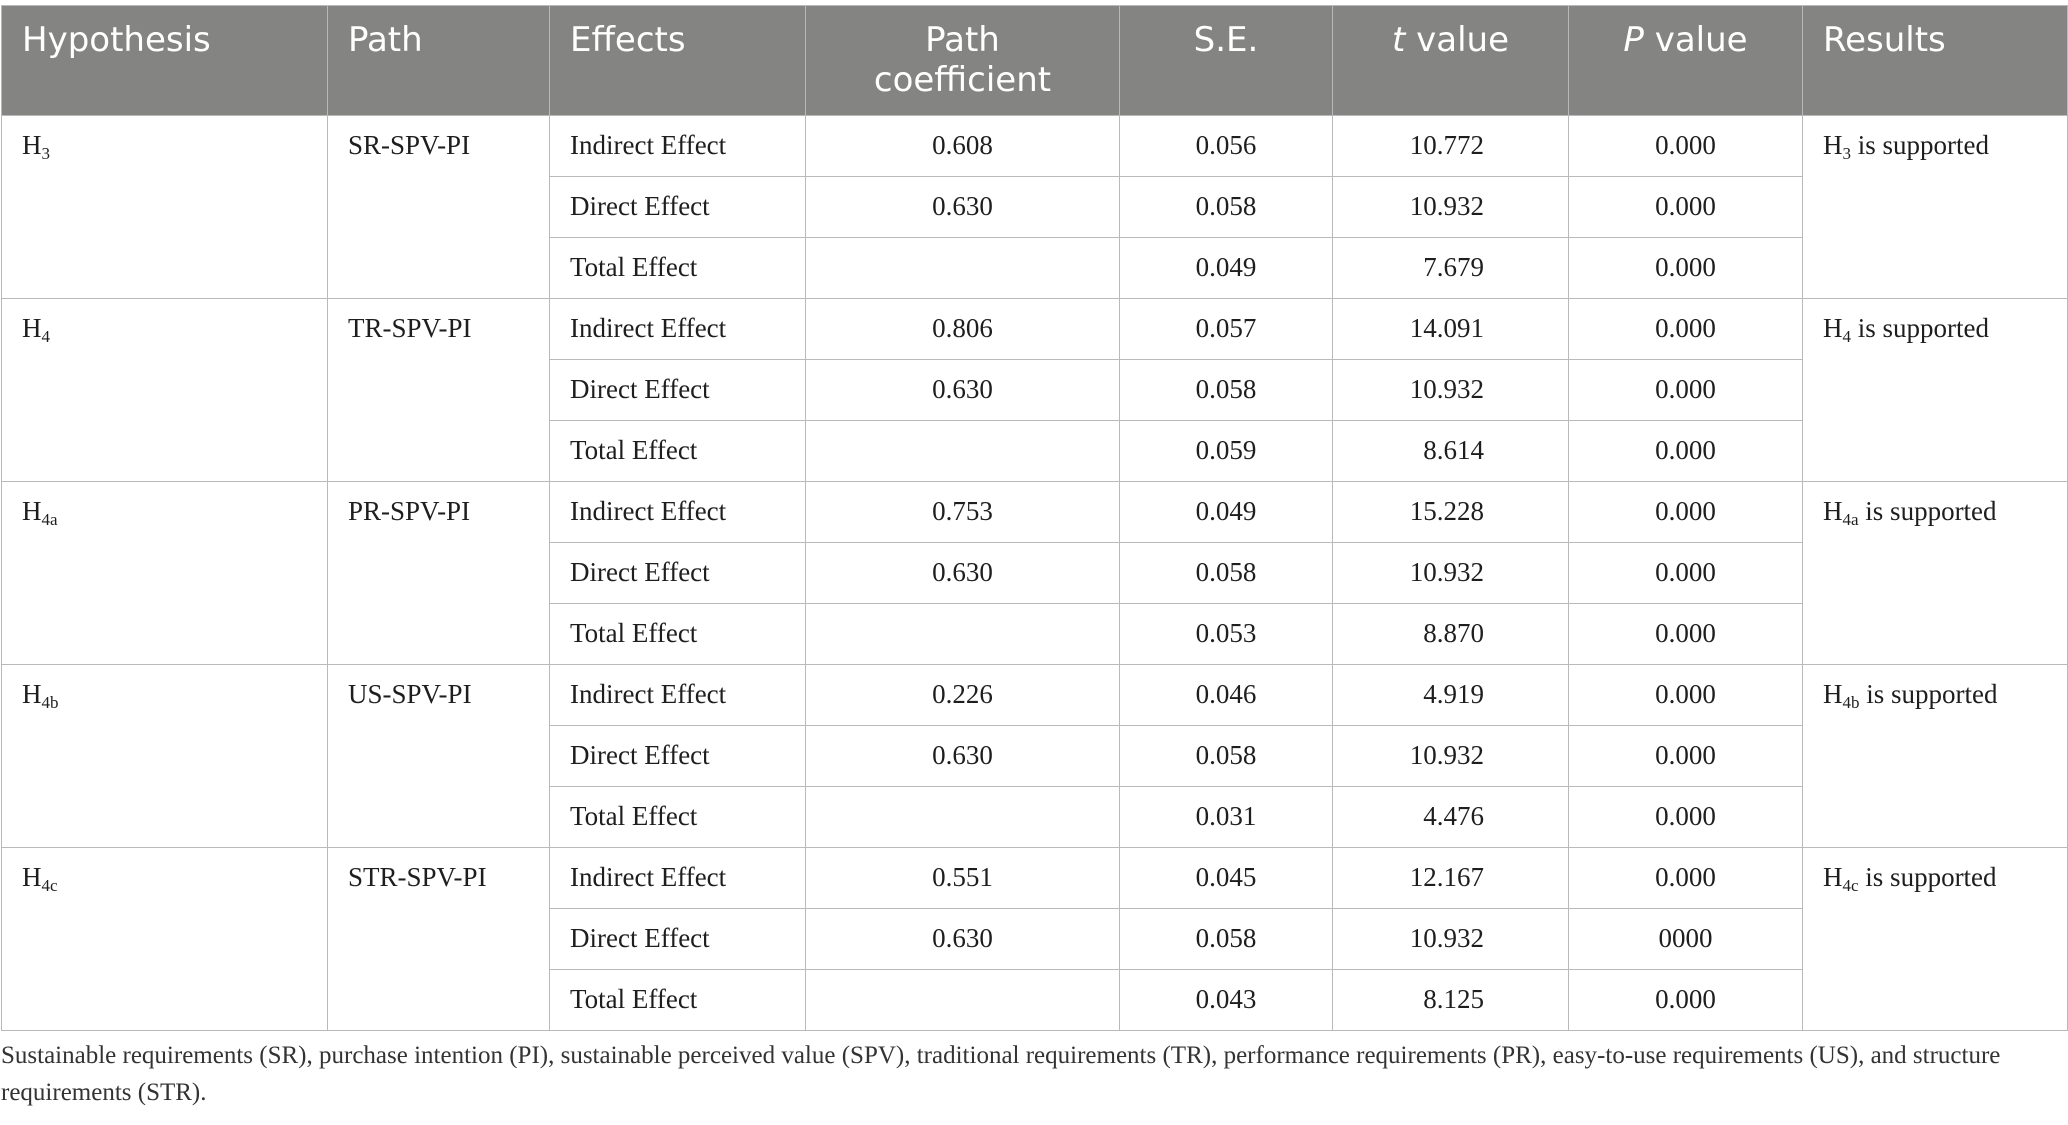  Describe the element at coordinates (1685, 60) in the screenshot. I see `header-p-value: P value` at that location.